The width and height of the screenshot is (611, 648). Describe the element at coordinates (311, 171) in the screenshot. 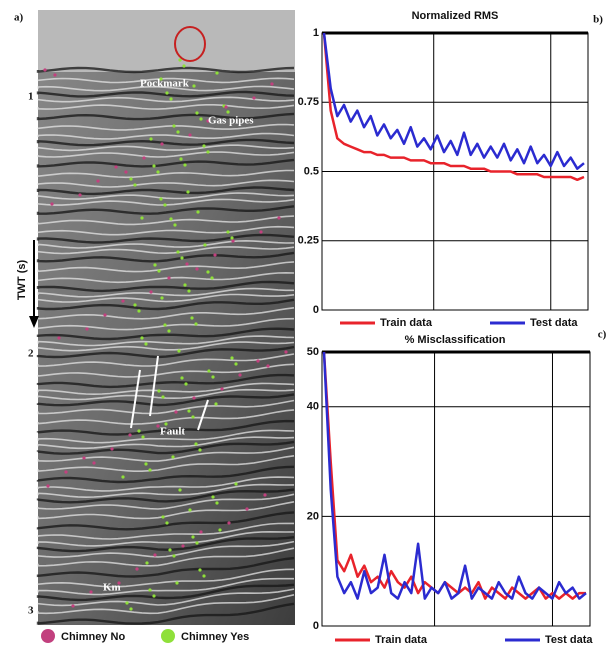

I see `y-tick-label: 0.5` at that location.